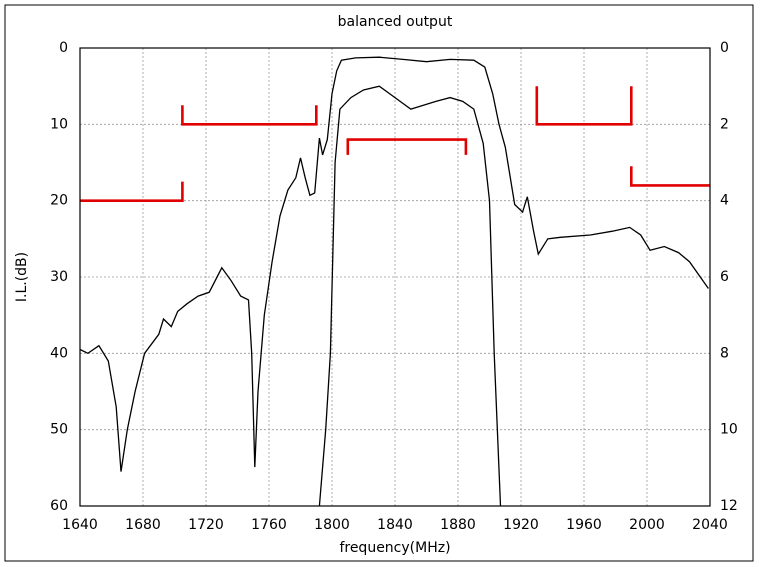  What do you see at coordinates (724, 353) in the screenshot?
I see `y2-tick-label: 8` at bounding box center [724, 353].